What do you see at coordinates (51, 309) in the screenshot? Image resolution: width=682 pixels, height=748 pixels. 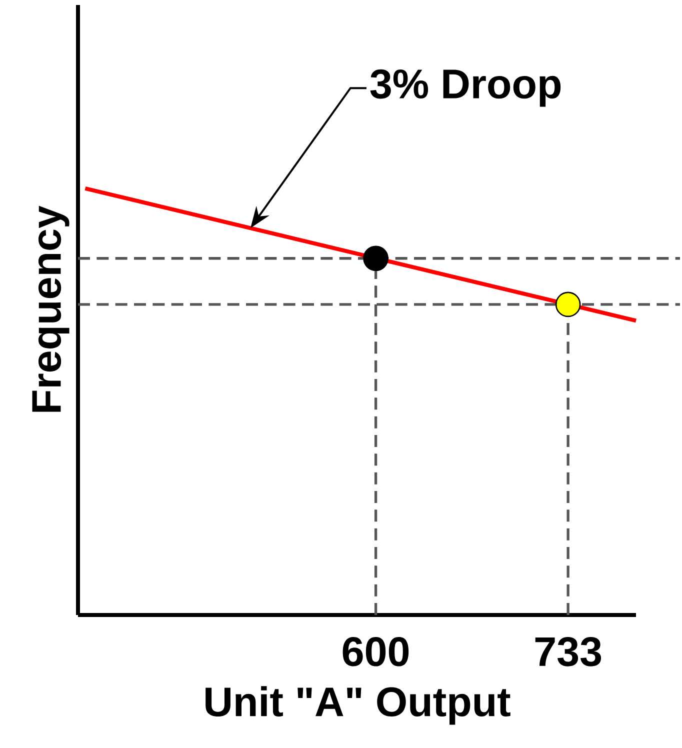 I see `y-axis-title: Frequency` at bounding box center [51, 309].